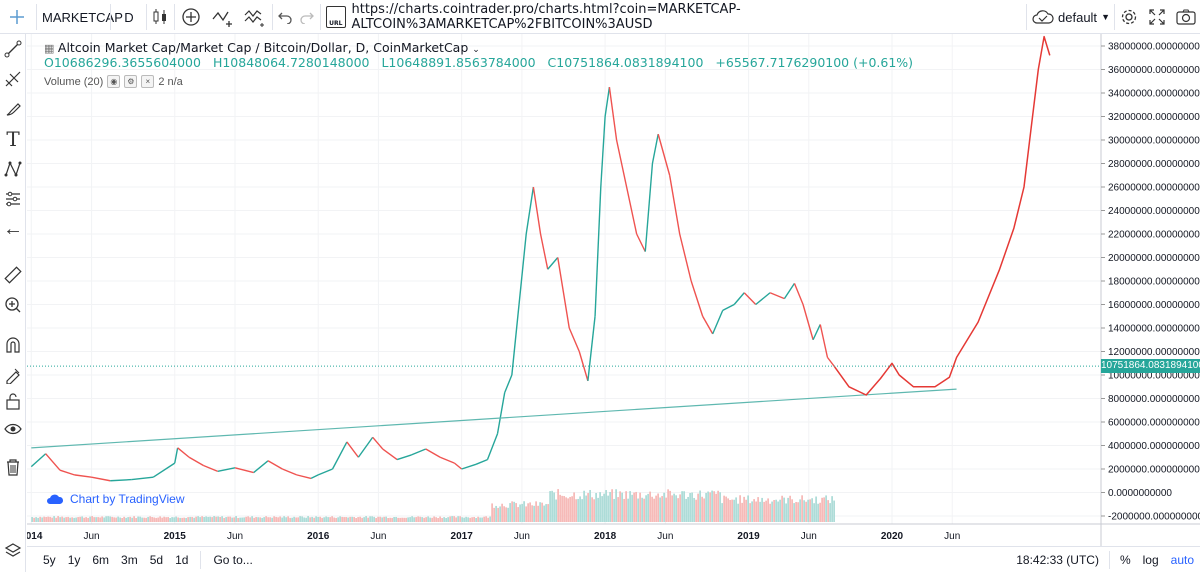  I want to click on arrow-left-icon: ←, so click(13, 228).